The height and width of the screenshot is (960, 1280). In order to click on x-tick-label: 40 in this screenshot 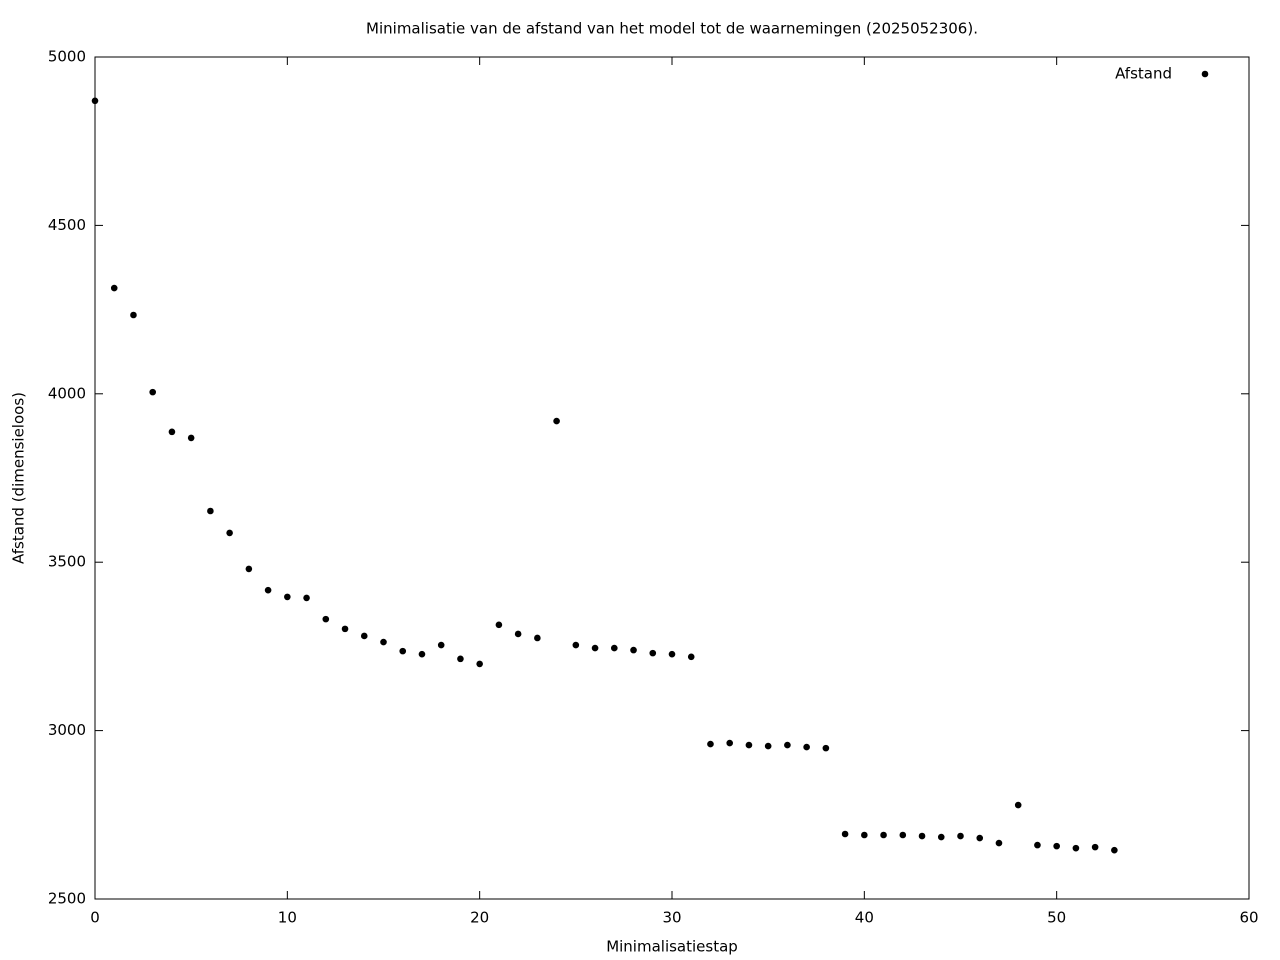, I will do `click(864, 918)`.